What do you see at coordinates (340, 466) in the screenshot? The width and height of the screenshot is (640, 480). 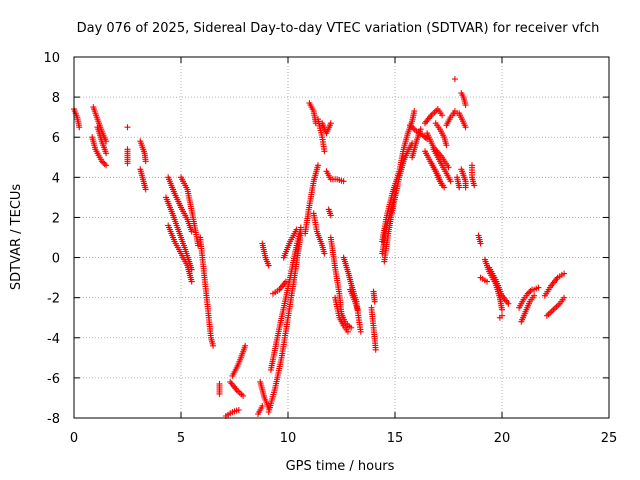 I see `x-axis-label: GPS time / hours` at bounding box center [340, 466].